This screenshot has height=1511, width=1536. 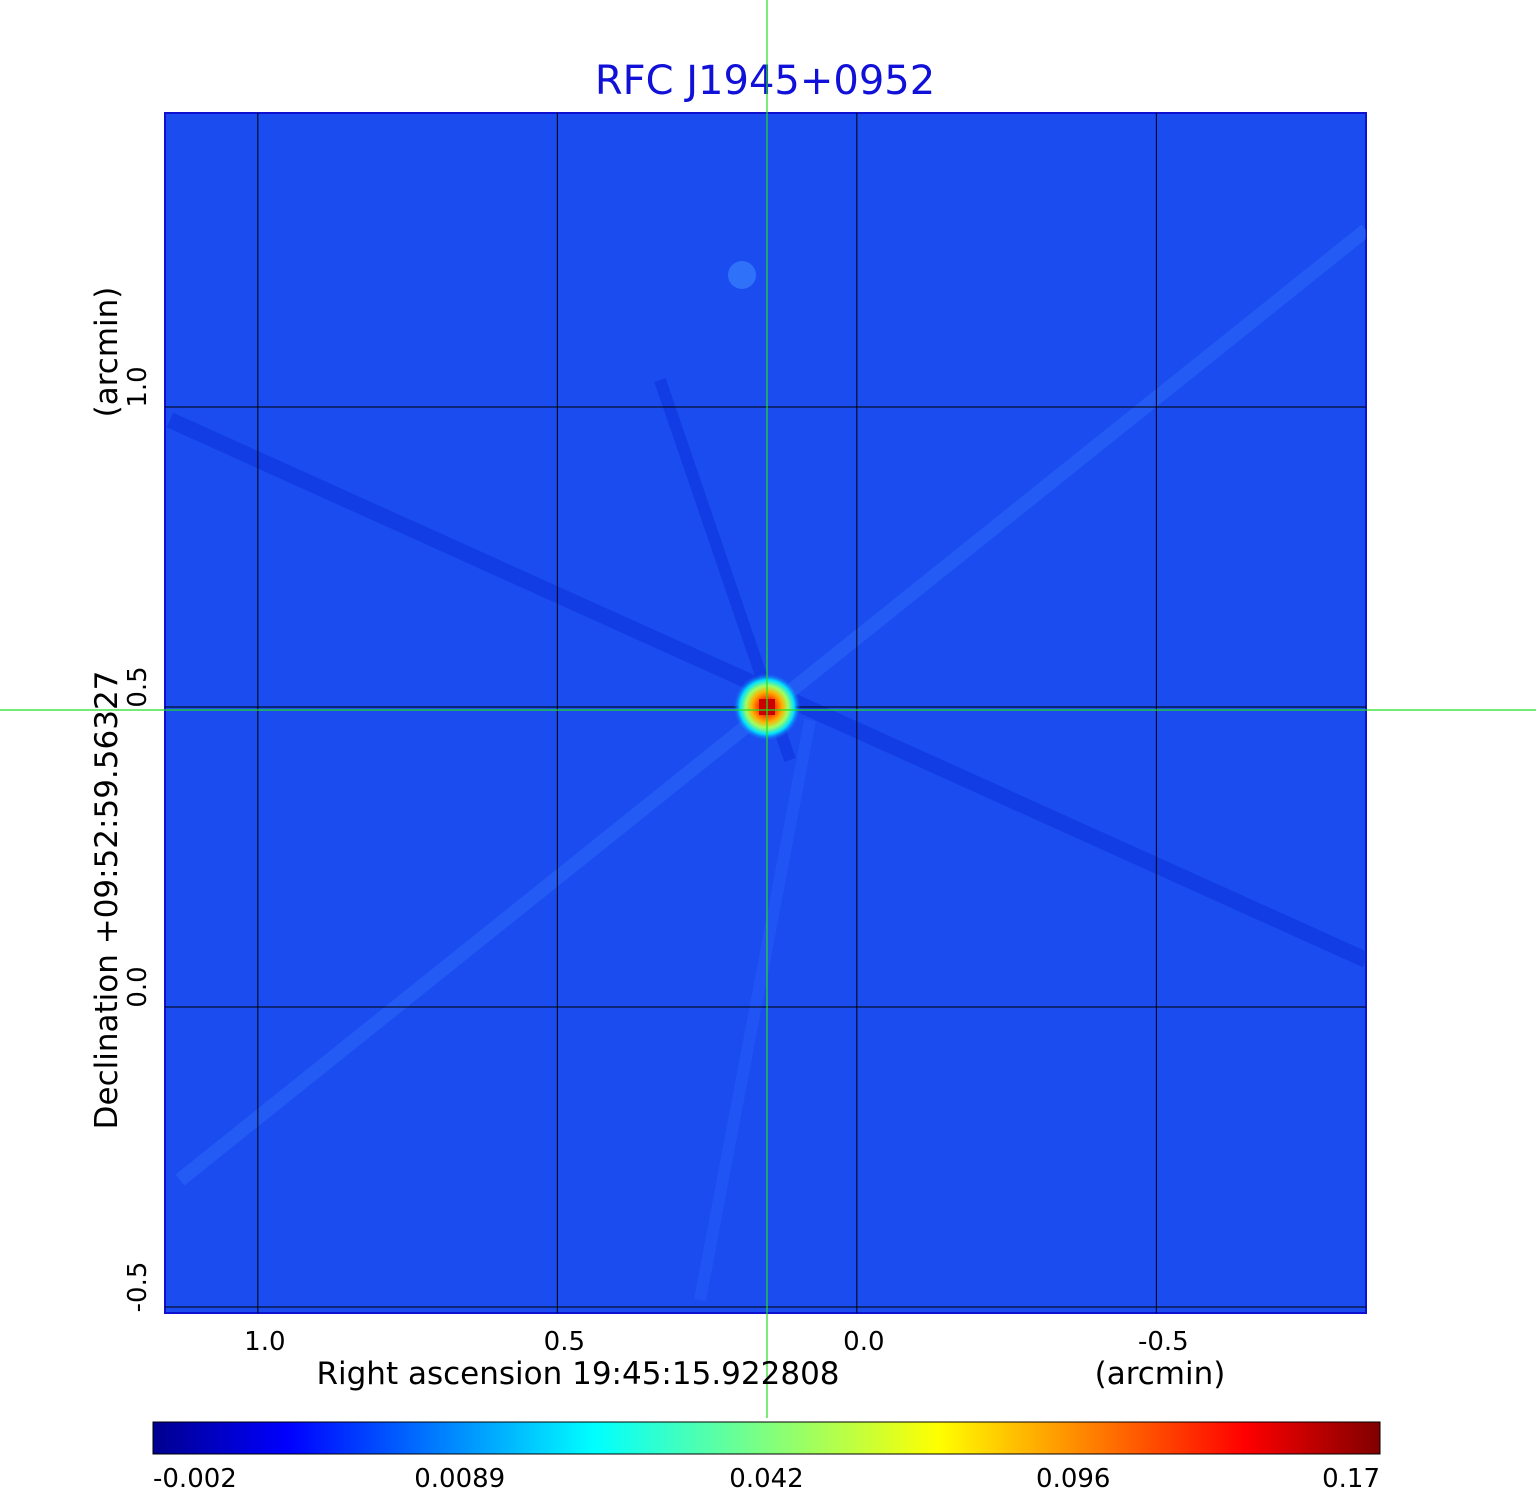 What do you see at coordinates (107, 900) in the screenshot?
I see `y-axis-label: Declination +09:52:59.56327` at bounding box center [107, 900].